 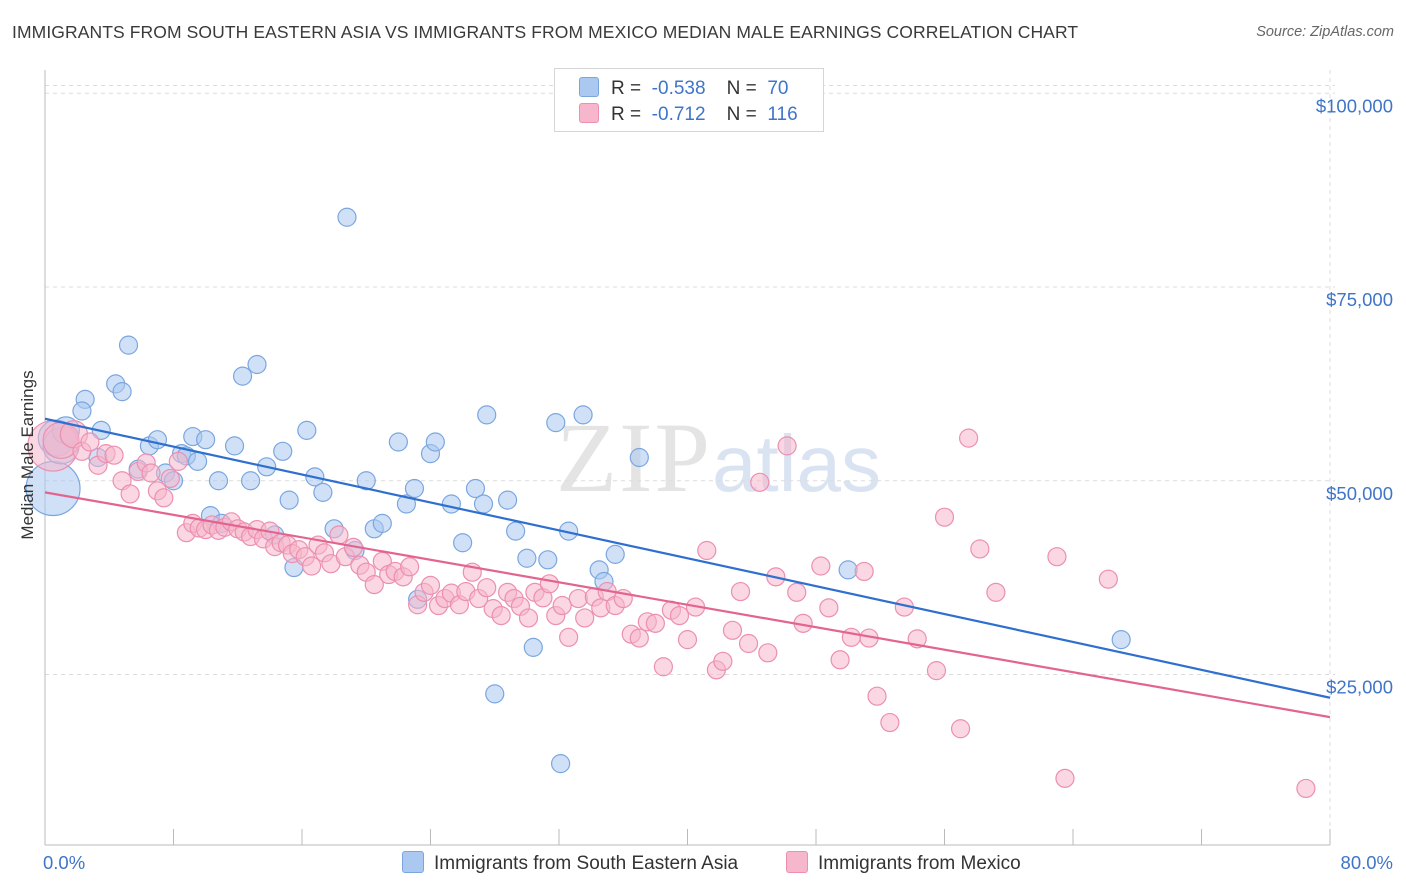 What do you see at coordinates (796, 463) in the screenshot?
I see `watermark-atlas: atlas` at bounding box center [796, 463].